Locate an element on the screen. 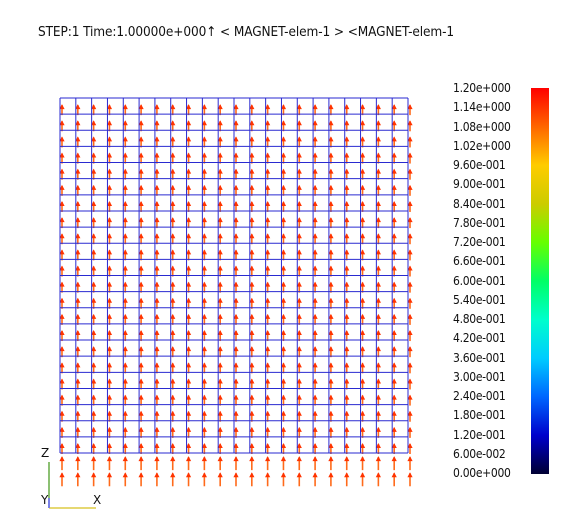 The width and height of the screenshot is (582, 525). legend-value-label: 1.14e+000 is located at coordinates (482, 107).